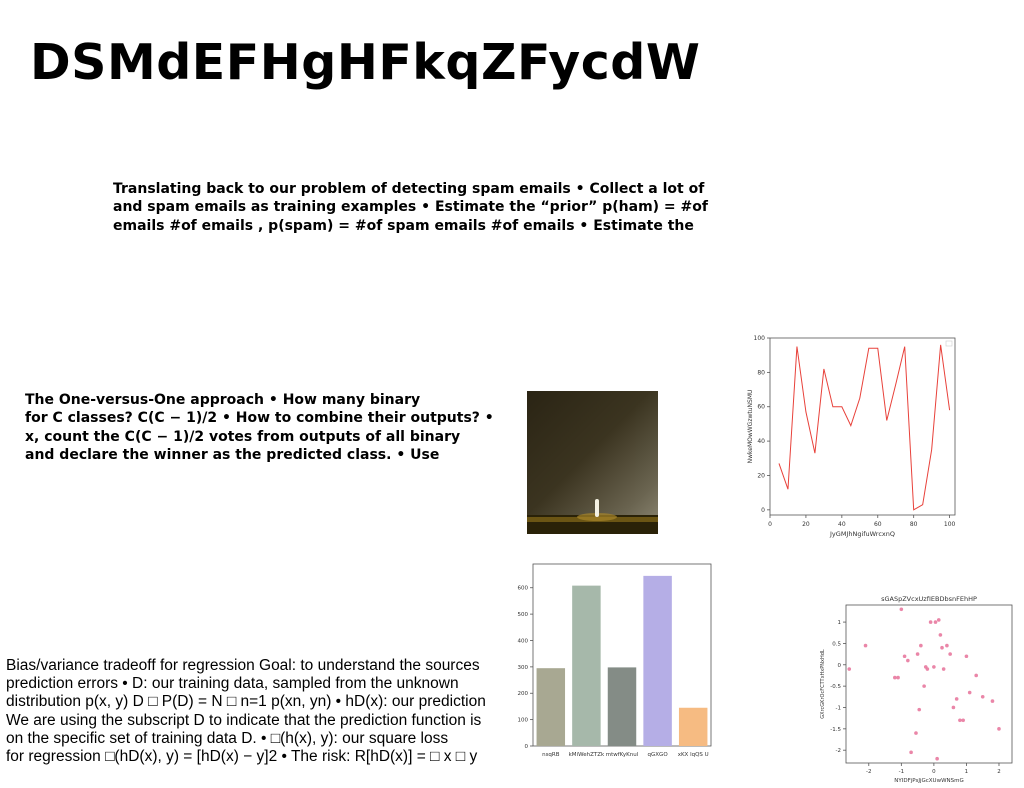 The image size is (1024, 788). What do you see at coordinates (622, 755) in the screenshot?
I see `x-tick-label: mtwfKyKnul` at bounding box center [622, 755].